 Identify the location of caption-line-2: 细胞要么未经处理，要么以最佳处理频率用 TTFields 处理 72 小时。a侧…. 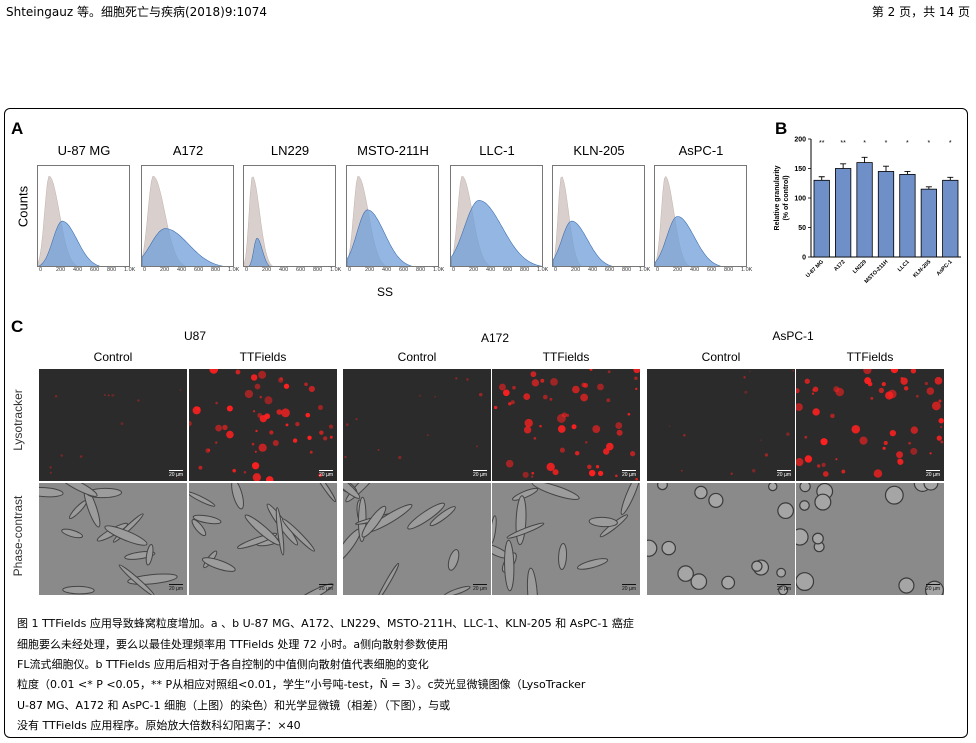
(233, 644).